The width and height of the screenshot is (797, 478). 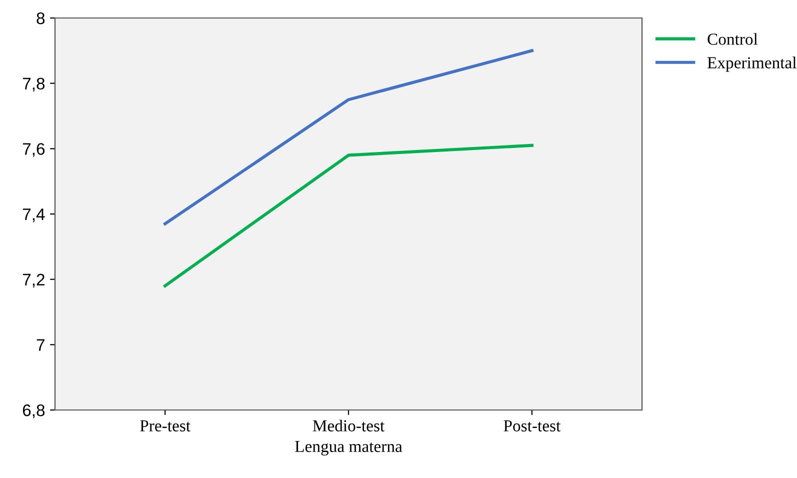 I want to click on y-tick-label: 7,2, so click(x=33, y=281).